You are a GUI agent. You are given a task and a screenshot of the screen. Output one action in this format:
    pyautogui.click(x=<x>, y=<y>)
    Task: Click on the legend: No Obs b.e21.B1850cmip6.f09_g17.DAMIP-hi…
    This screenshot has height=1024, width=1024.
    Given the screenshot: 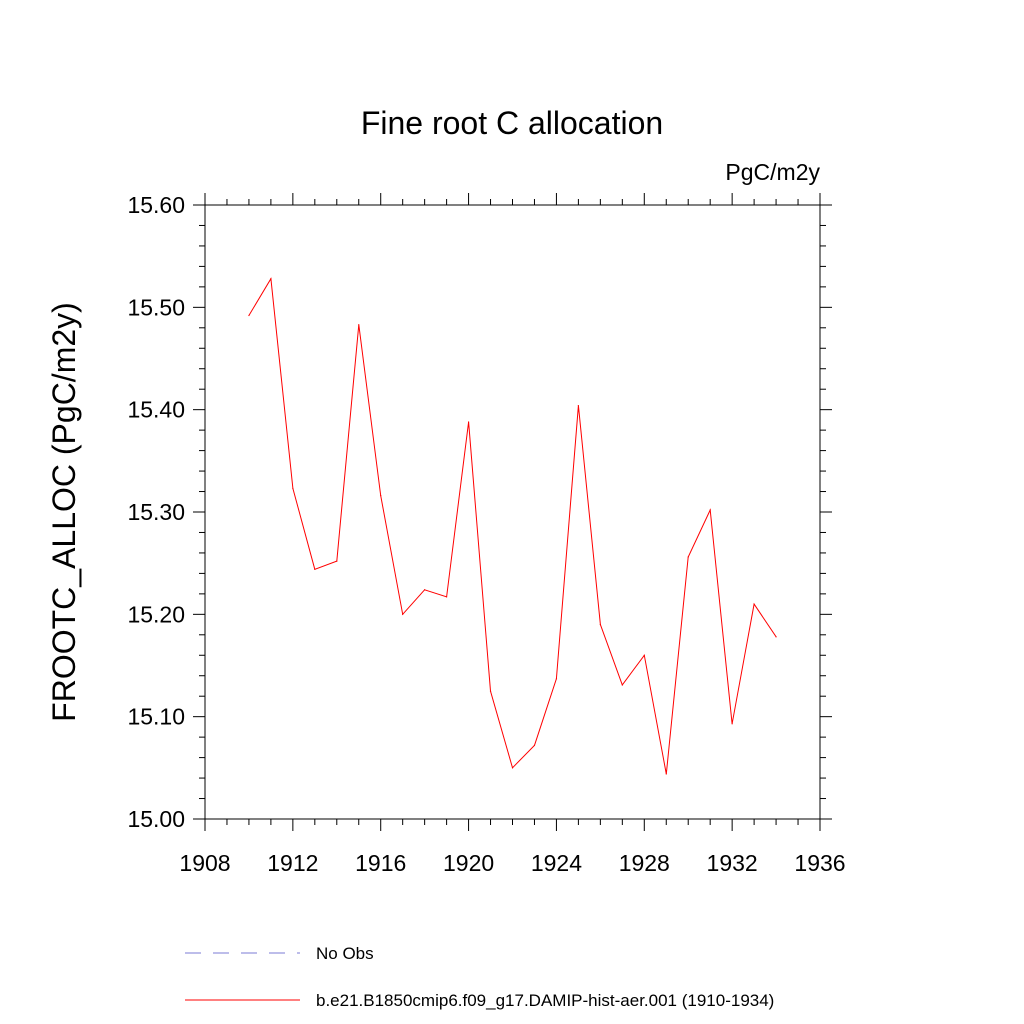 What is the action you would take?
    pyautogui.click(x=479, y=977)
    